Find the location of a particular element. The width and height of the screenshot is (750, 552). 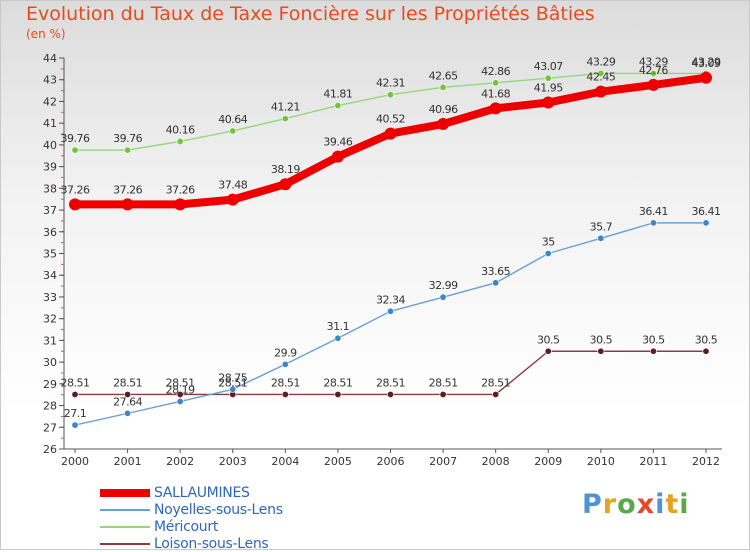

x-tick-label: 2010 is located at coordinates (601, 461).